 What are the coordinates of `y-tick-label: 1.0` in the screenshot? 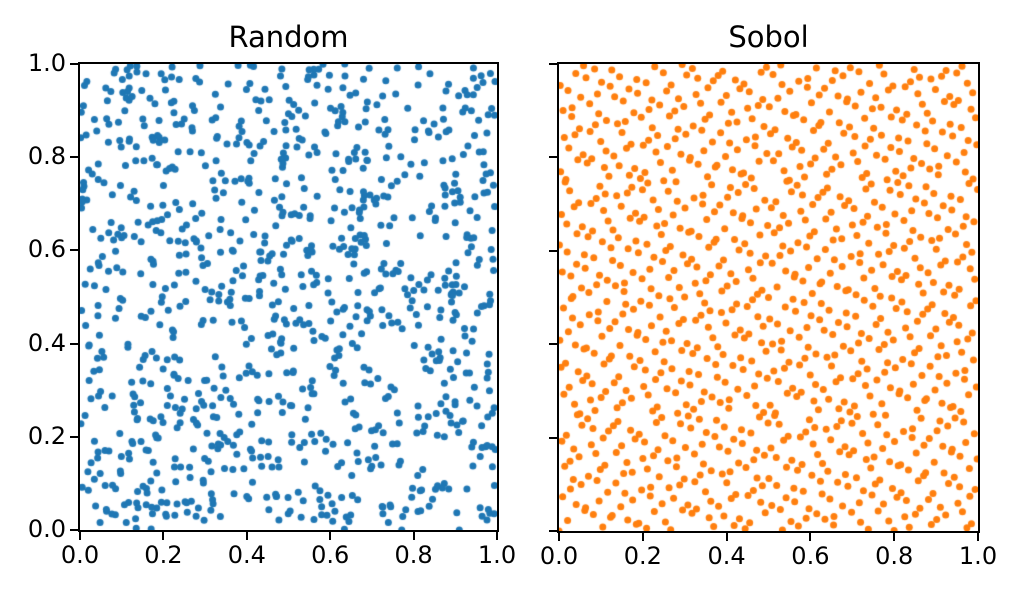 It's located at (46, 63).